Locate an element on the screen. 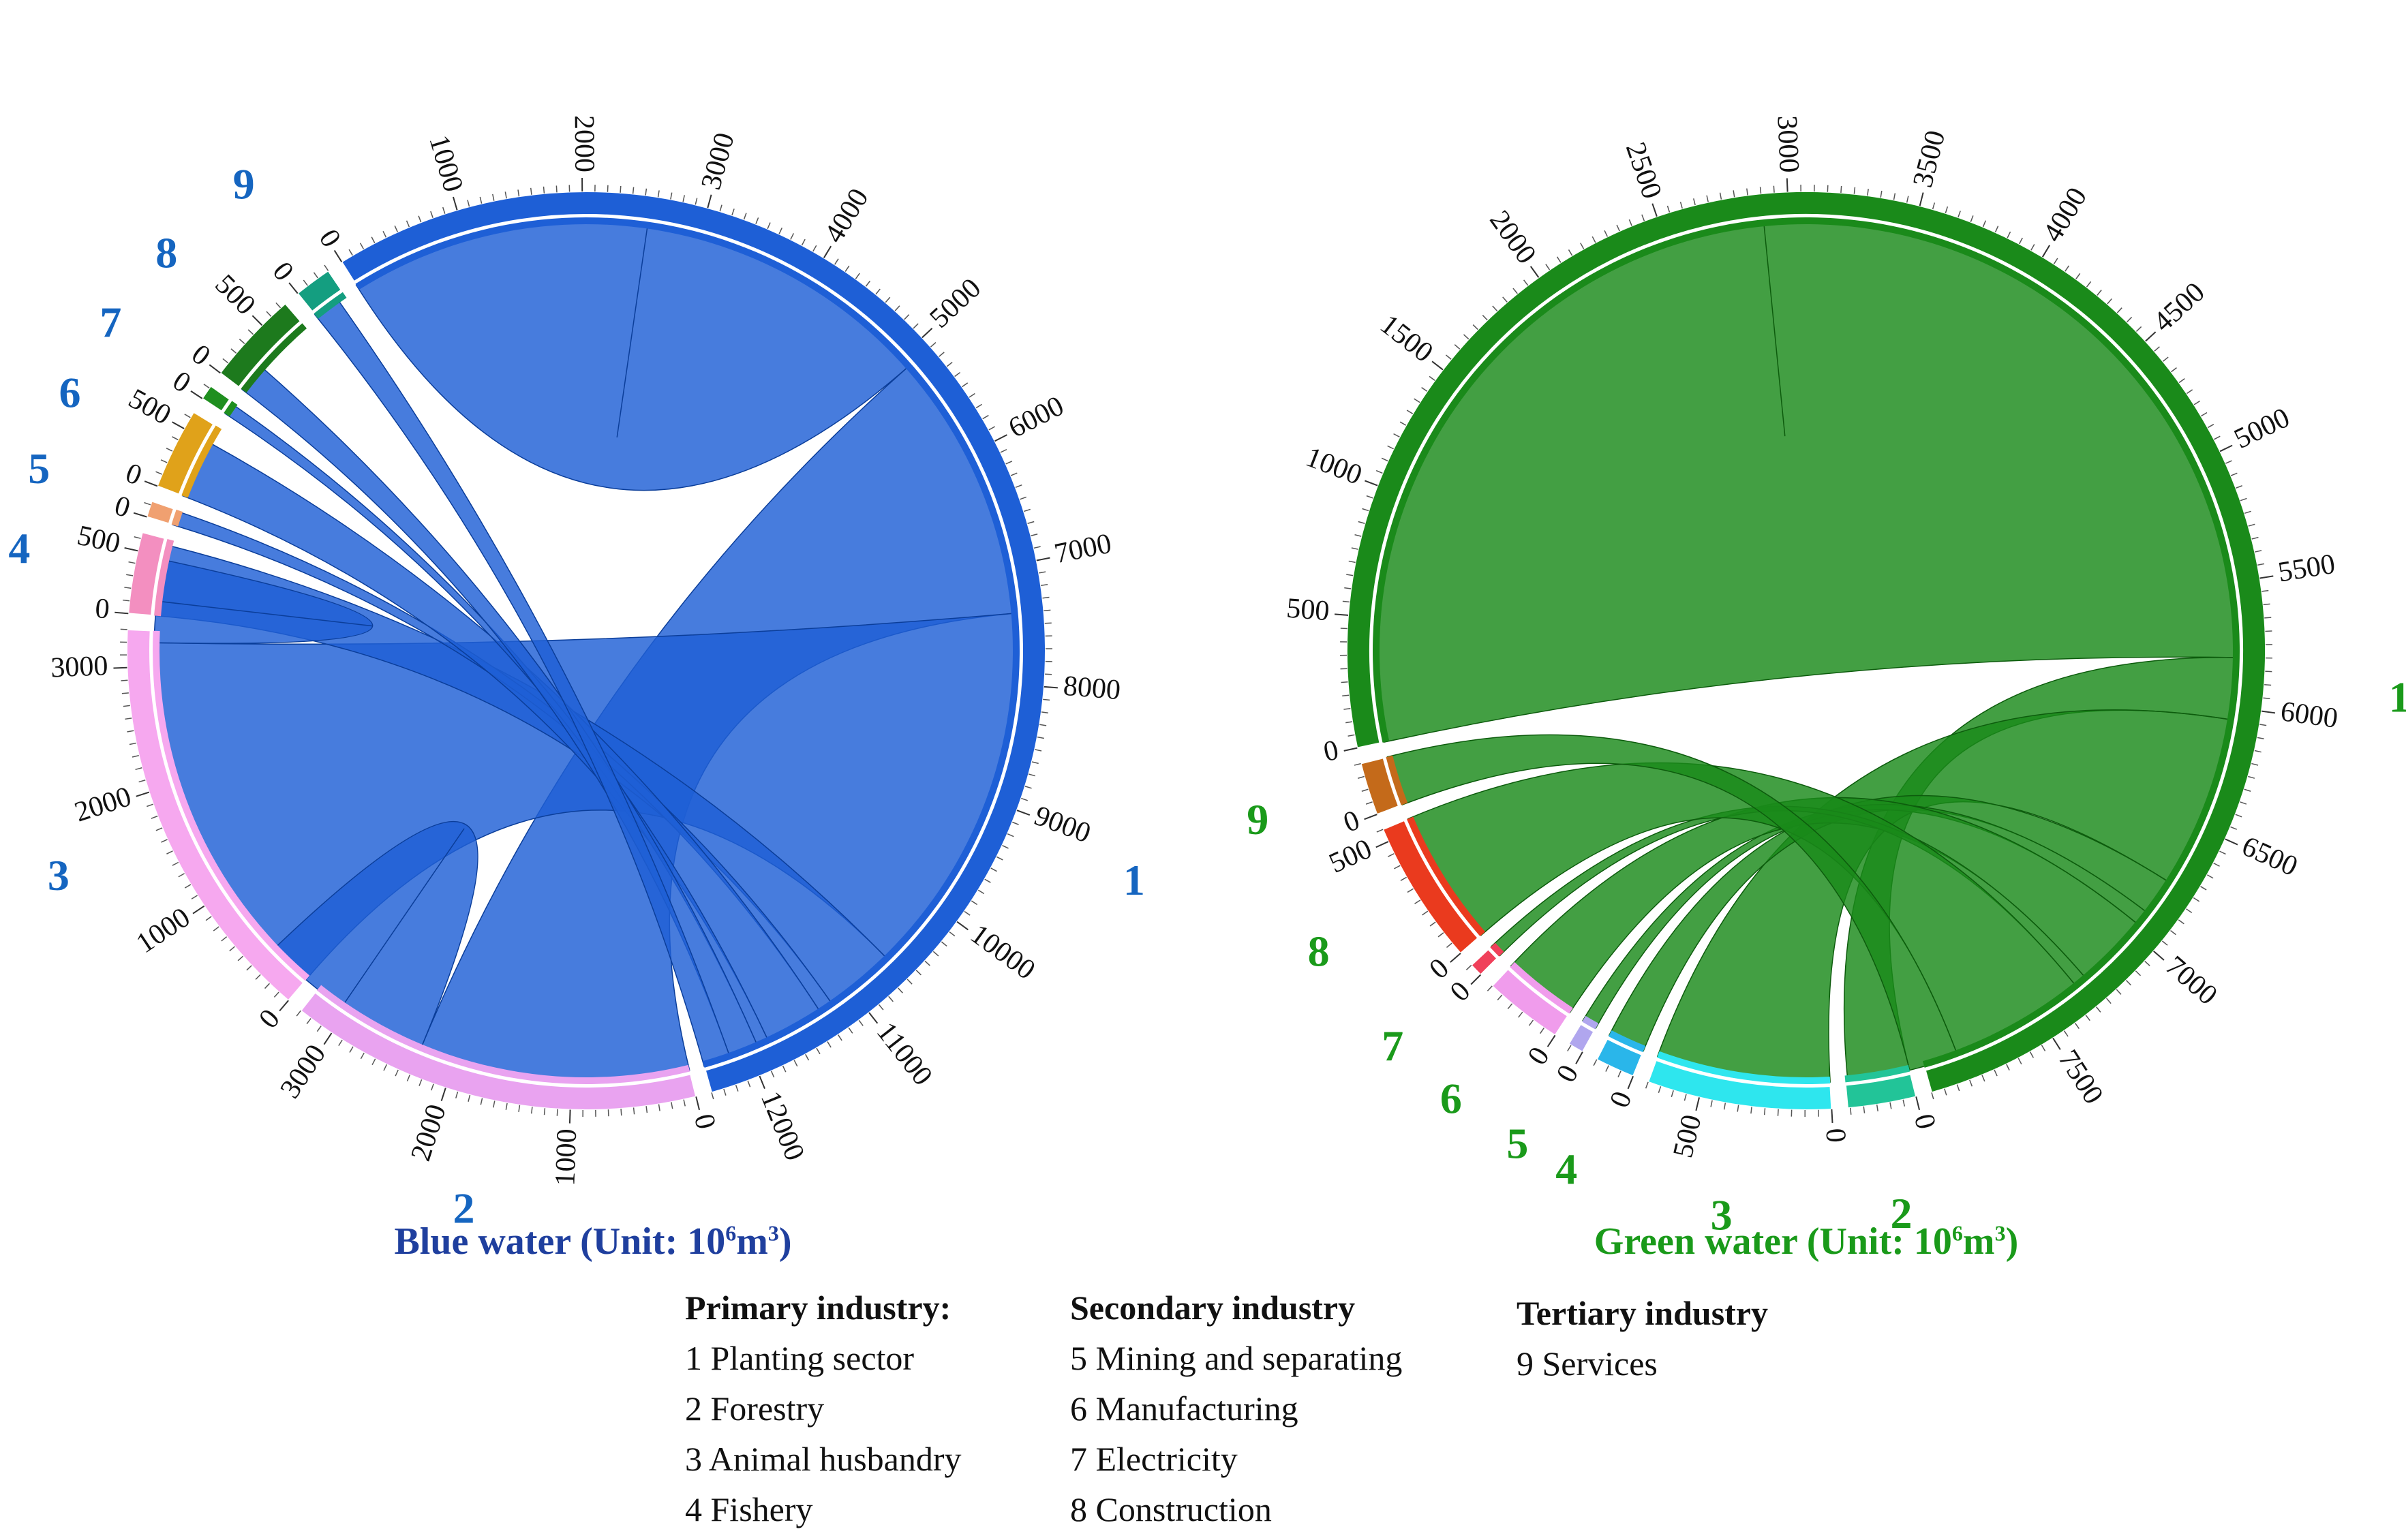 Image resolution: width=2406 pixels, height=1540 pixels. sector-label-3: 3 is located at coordinates (1722, 1214).